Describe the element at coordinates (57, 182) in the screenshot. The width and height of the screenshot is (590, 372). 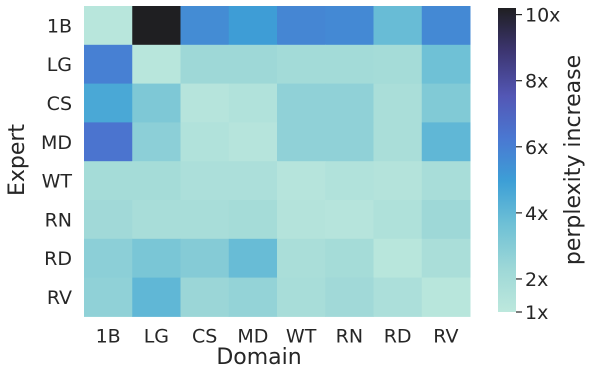
I see `y-tick-label: WT` at that location.